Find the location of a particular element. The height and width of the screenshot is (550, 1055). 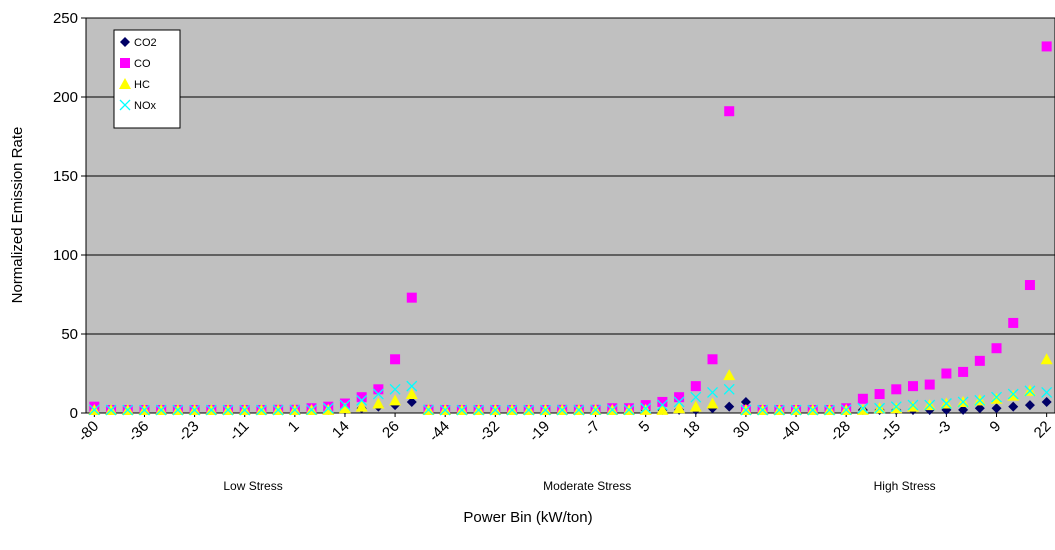

x-tick-label-17: -3 is located at coordinates (943, 428).